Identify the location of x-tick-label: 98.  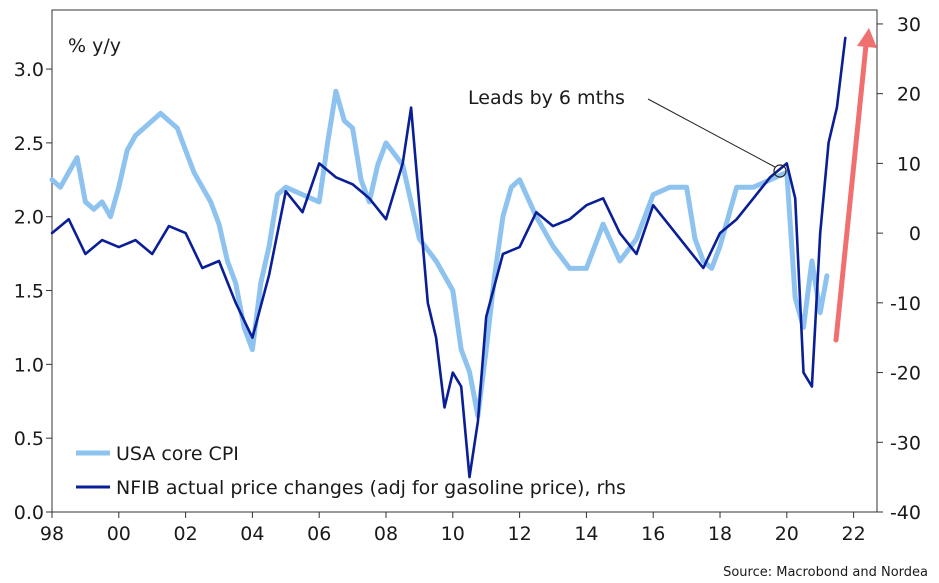
(52, 534).